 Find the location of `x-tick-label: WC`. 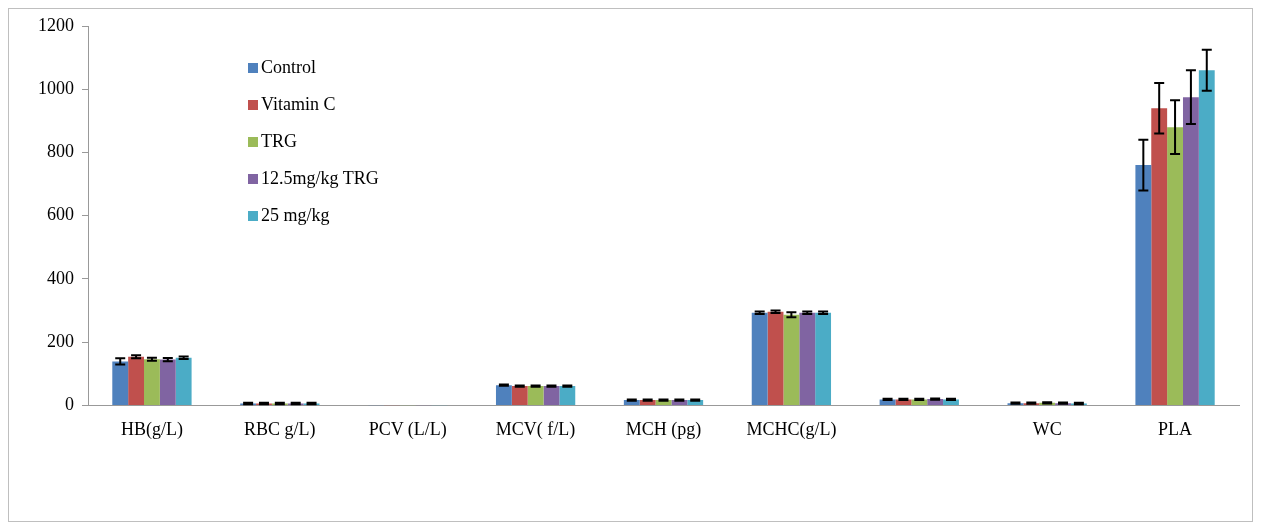

x-tick-label: WC is located at coordinates (1047, 428).